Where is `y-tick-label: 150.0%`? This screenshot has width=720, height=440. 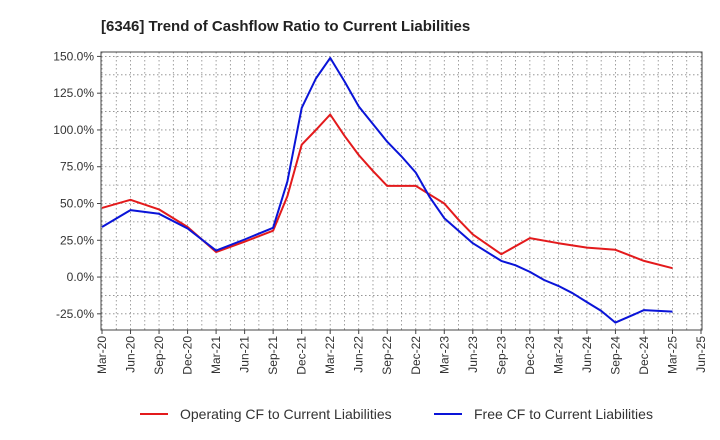
y-tick-label: 150.0% is located at coordinates (73, 56).